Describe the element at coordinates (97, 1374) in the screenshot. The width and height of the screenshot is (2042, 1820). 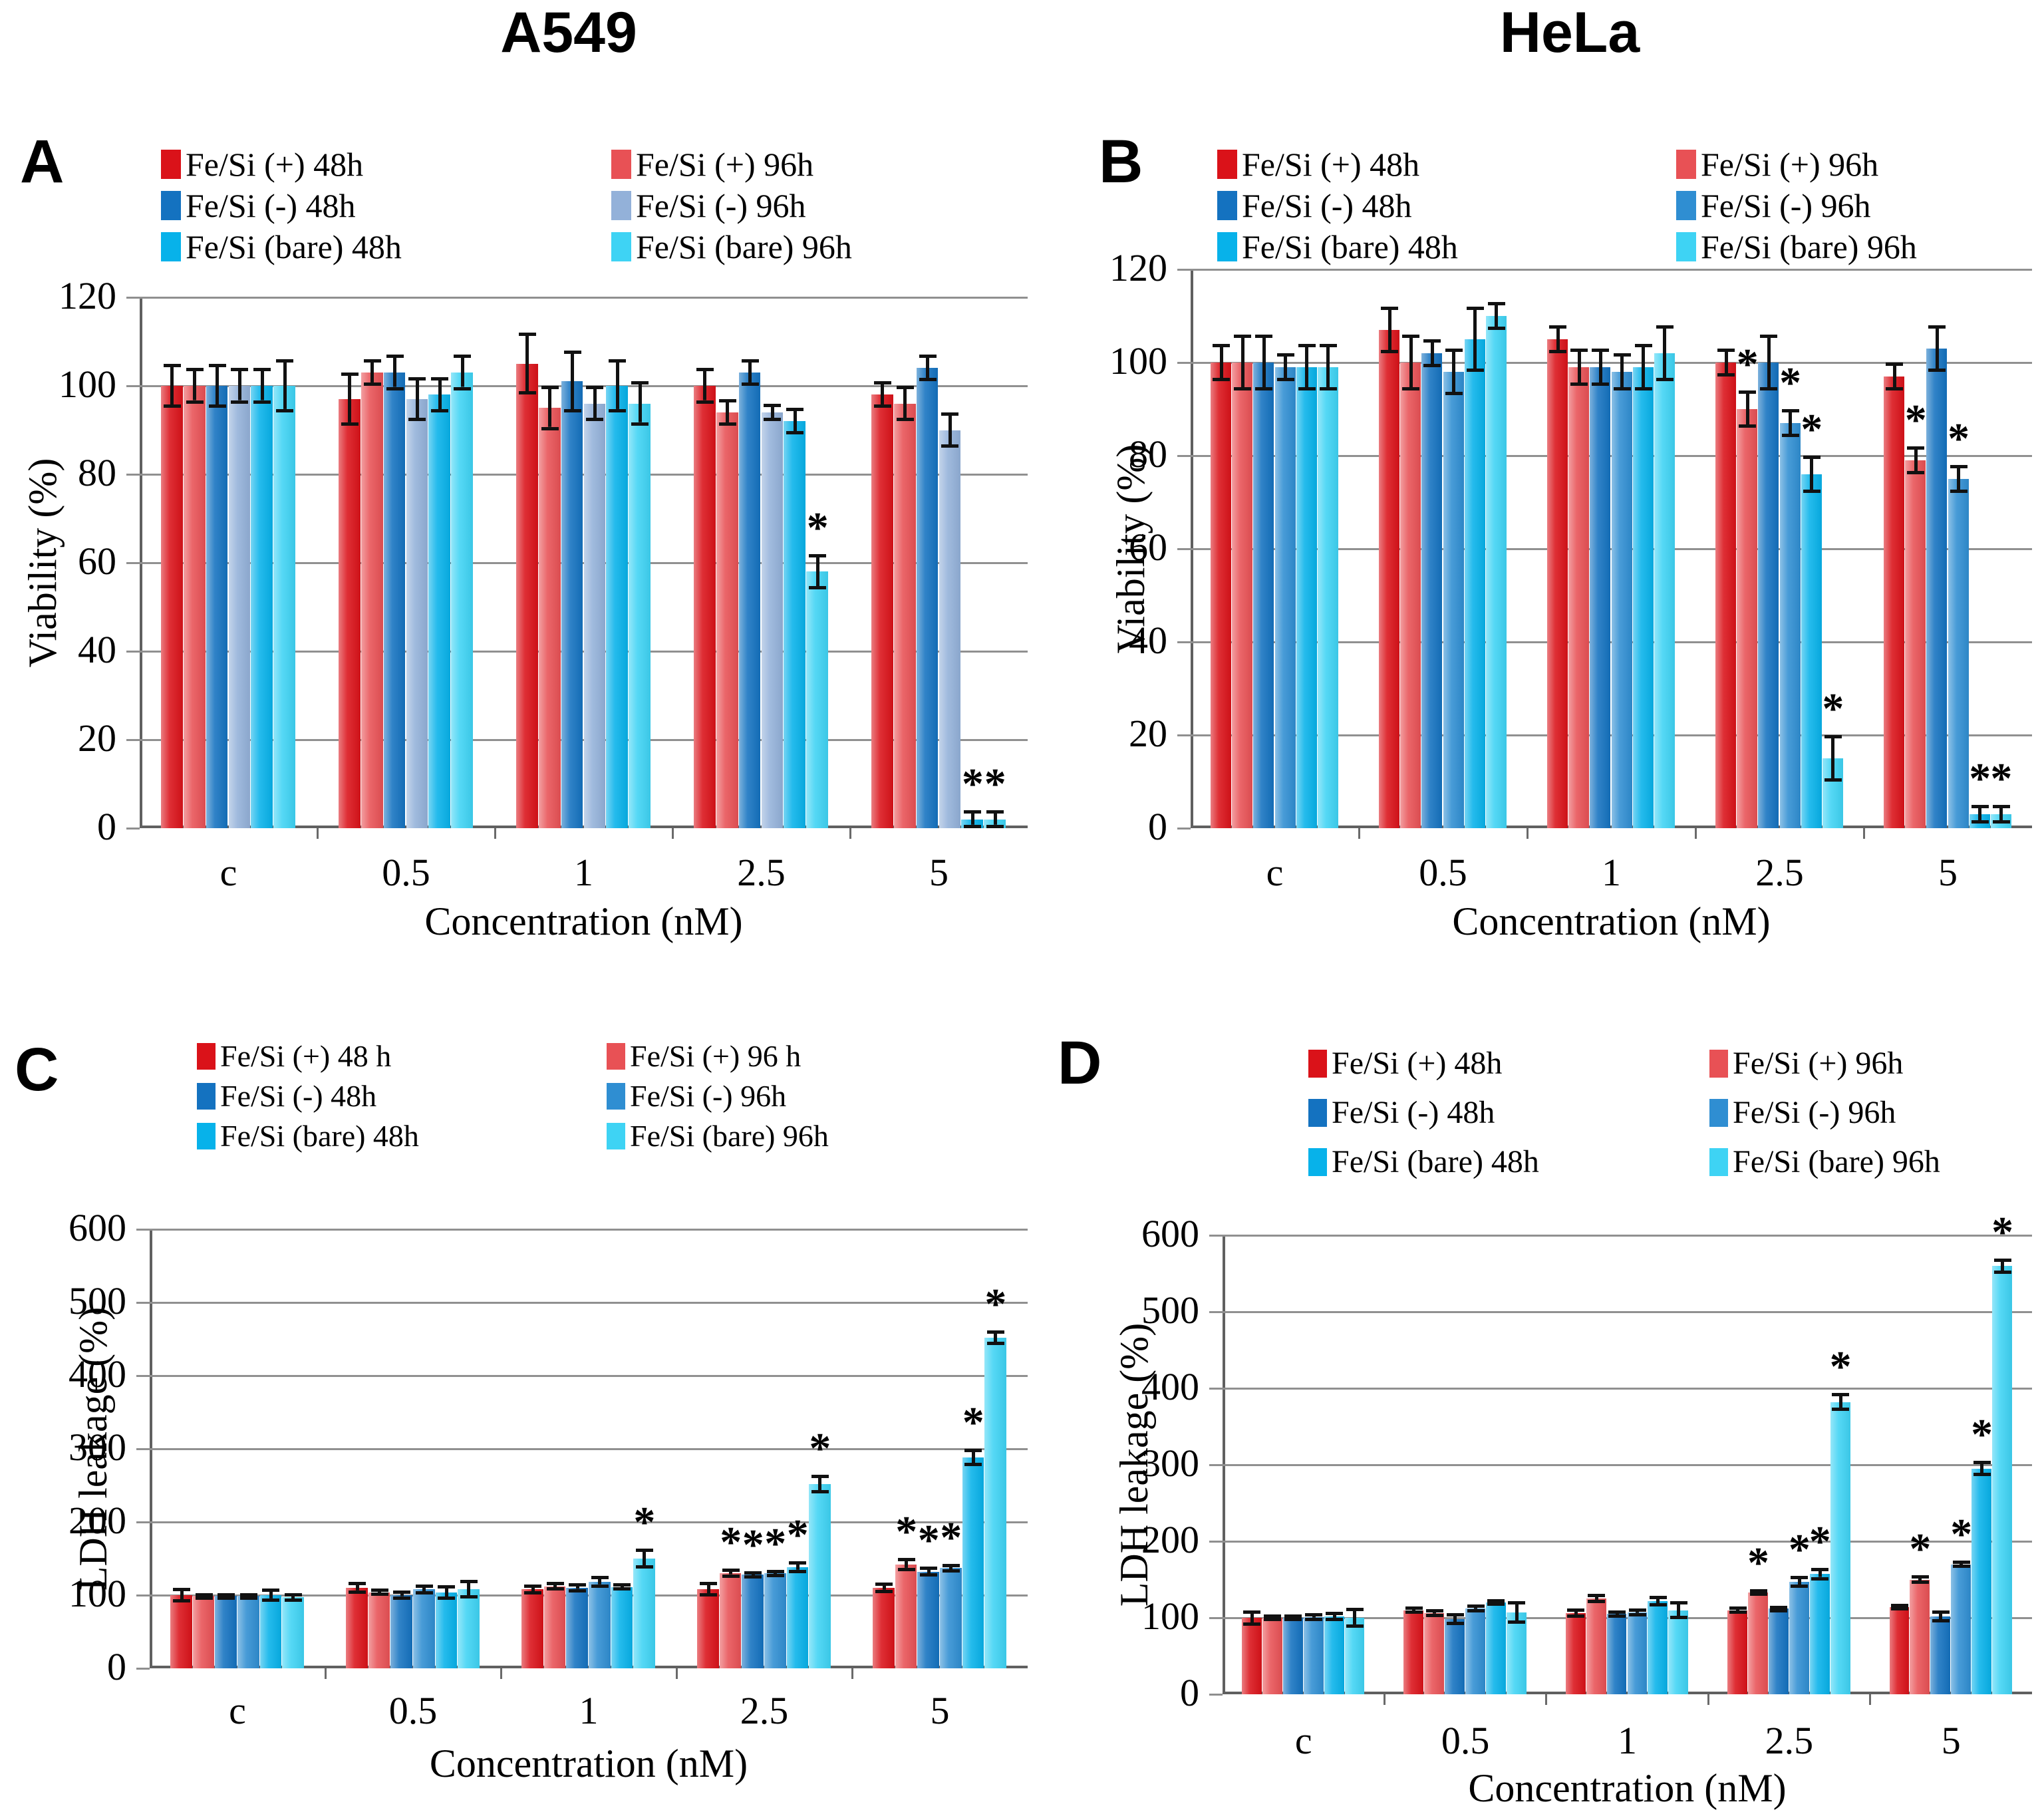
I see `y-tick-label: 400` at that location.